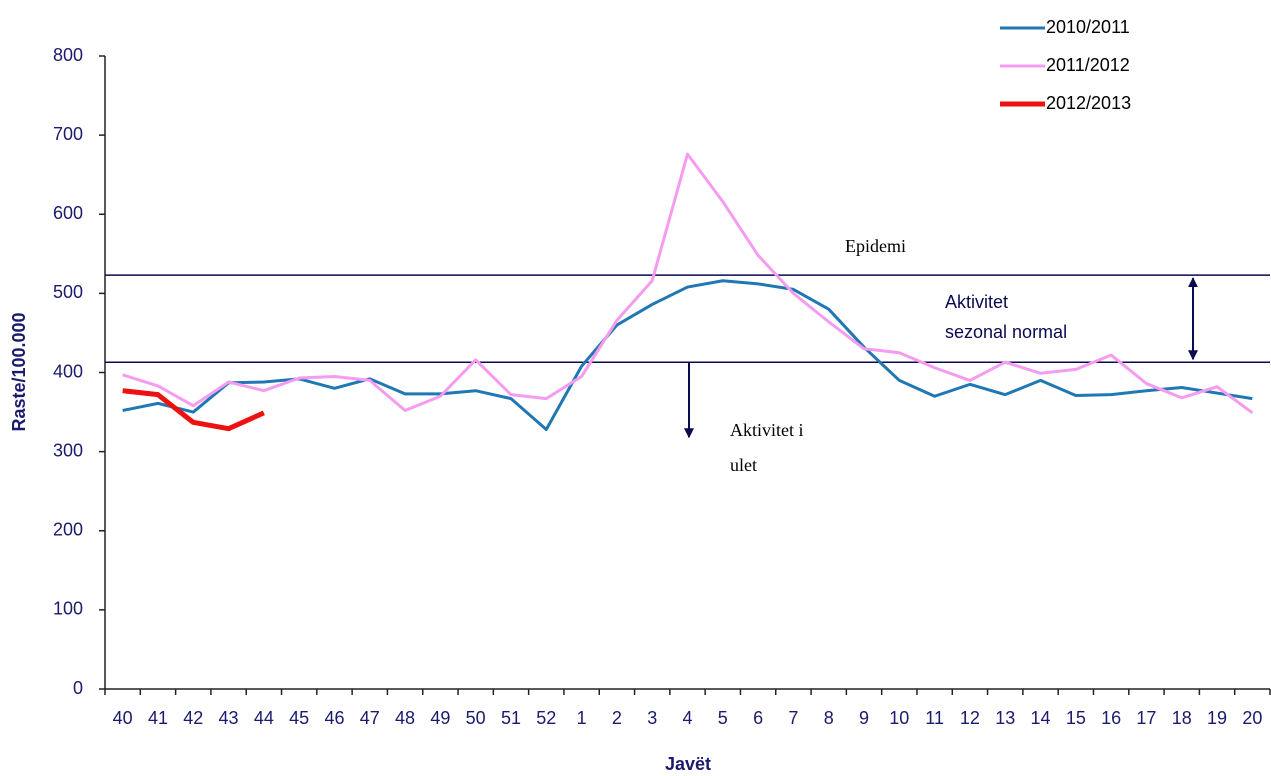 The width and height of the screenshot is (1271, 776). What do you see at coordinates (767, 430) in the screenshot?
I see `annotation: Aktivitet i` at bounding box center [767, 430].